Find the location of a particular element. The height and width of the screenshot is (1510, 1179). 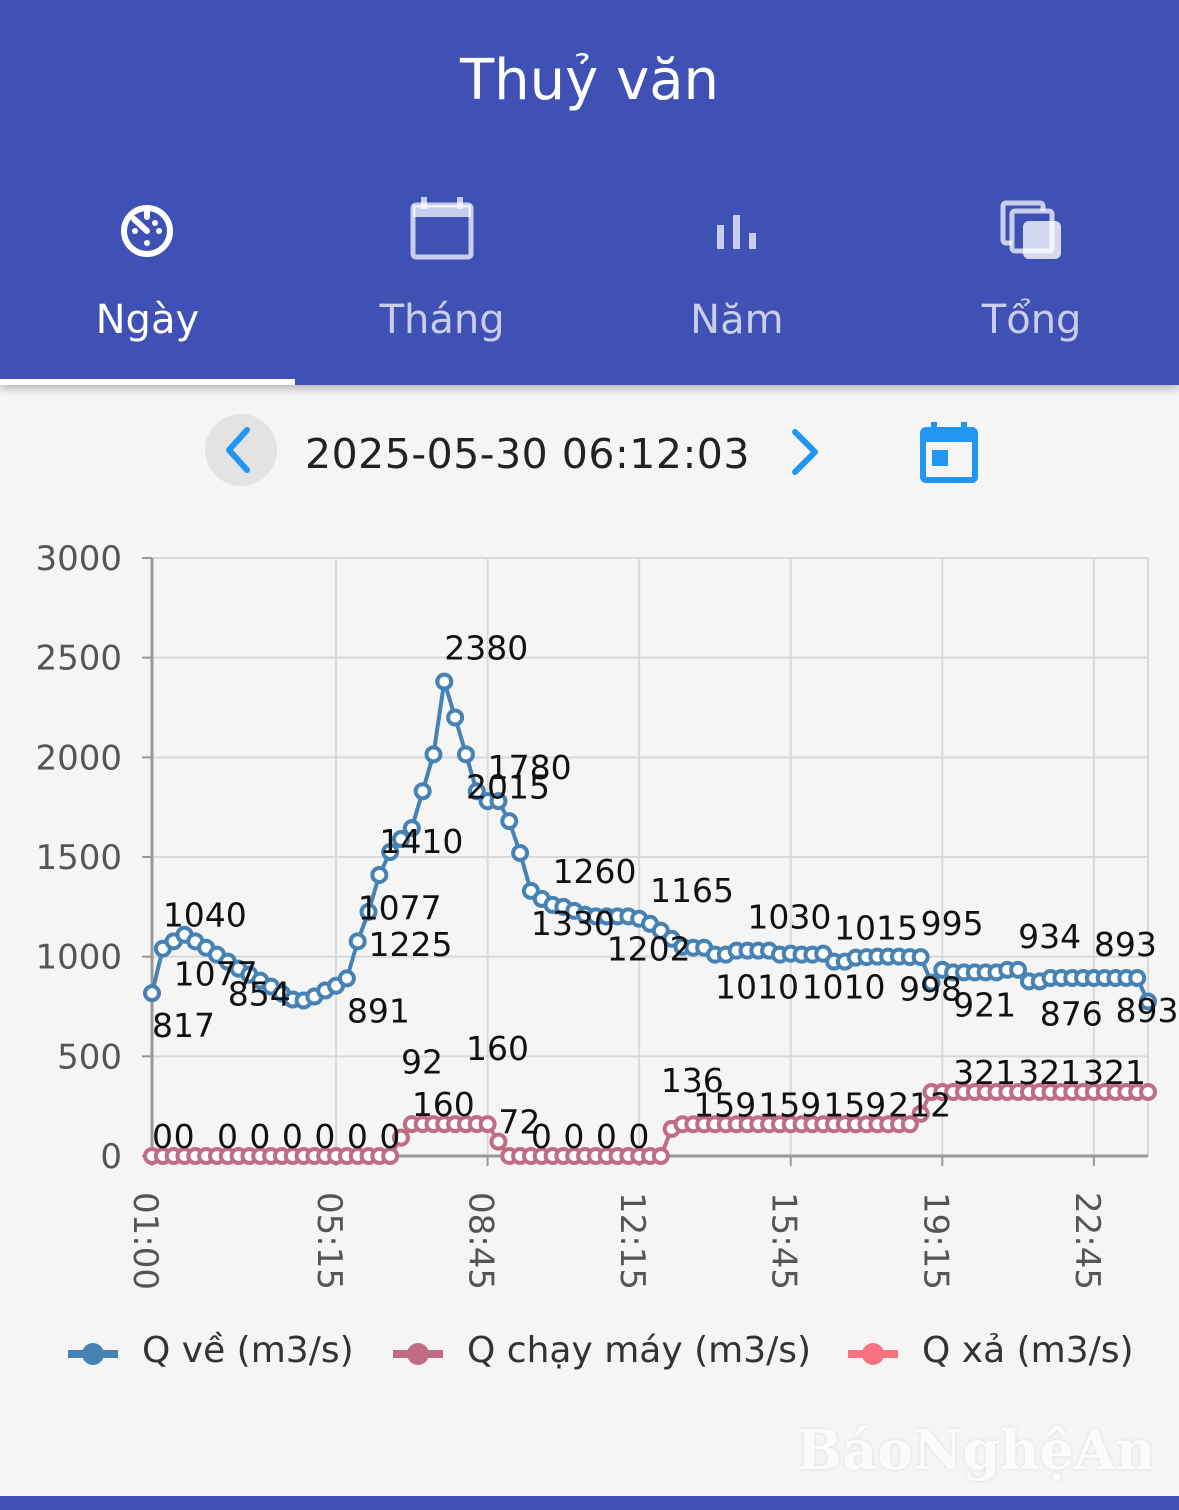

data-label: 876 is located at coordinates (1071, 1013).